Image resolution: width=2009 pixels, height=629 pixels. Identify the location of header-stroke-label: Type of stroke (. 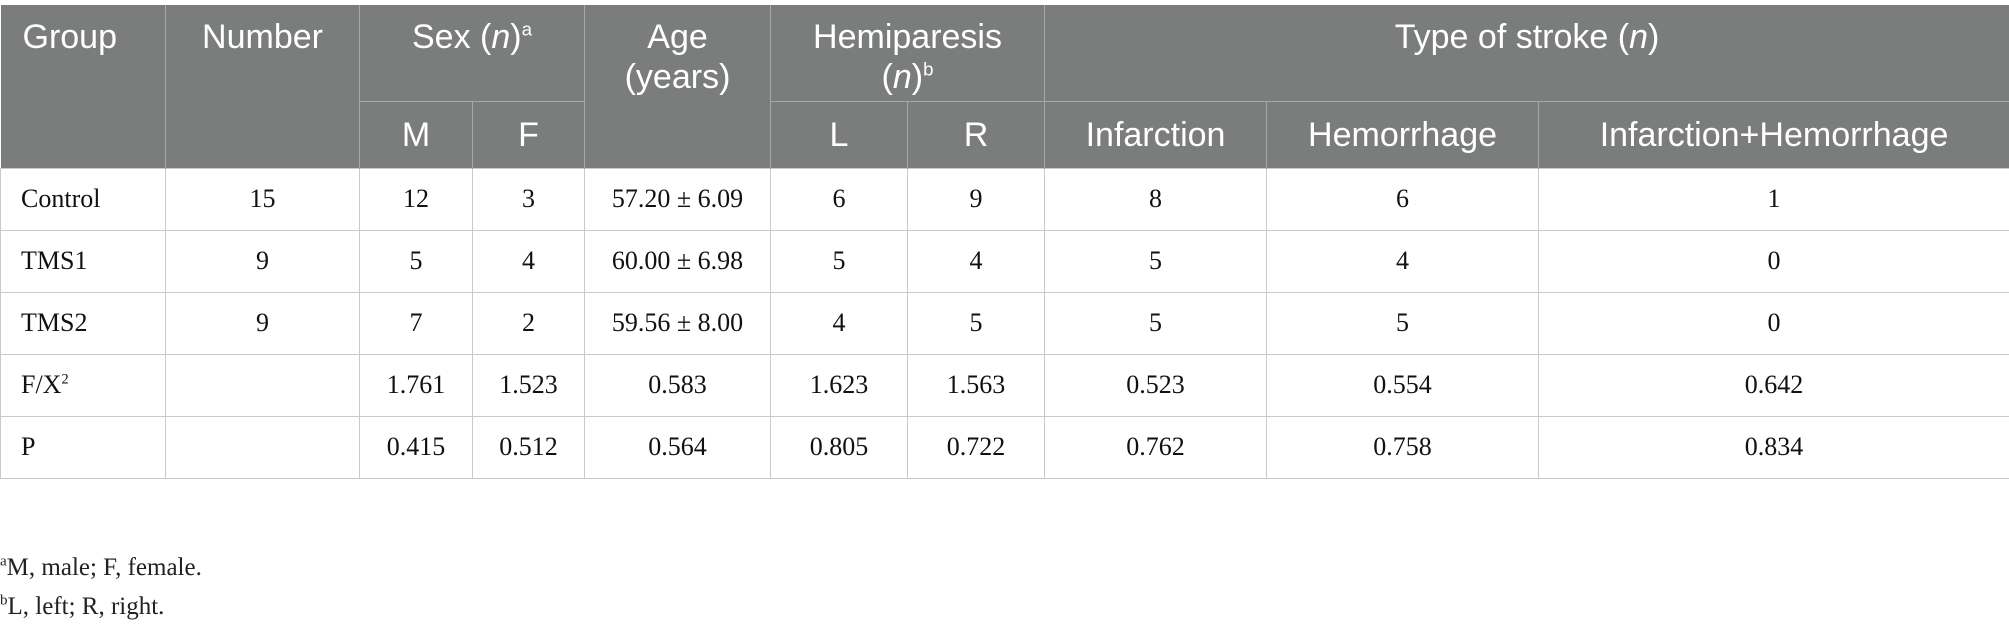
(1512, 37).